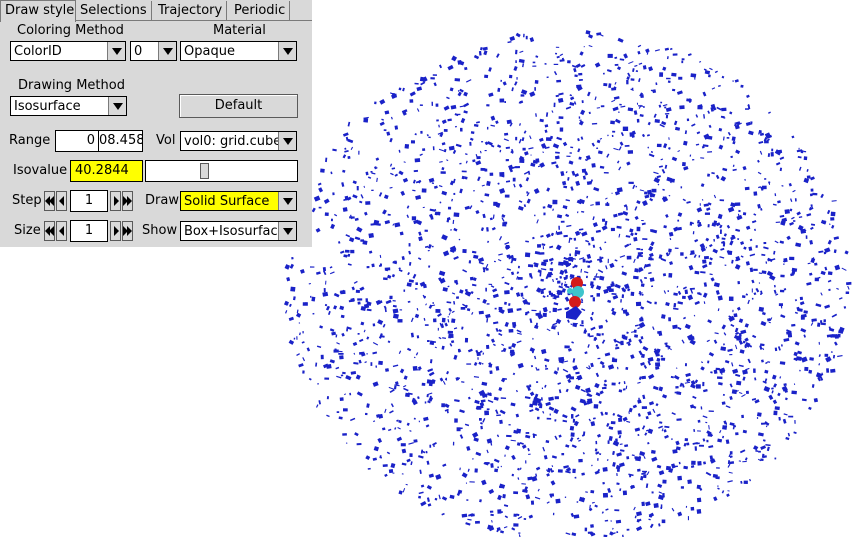 The image size is (864, 537). What do you see at coordinates (106, 171) in the screenshot?
I see `isovalue-input: 40.2844` at bounding box center [106, 171].